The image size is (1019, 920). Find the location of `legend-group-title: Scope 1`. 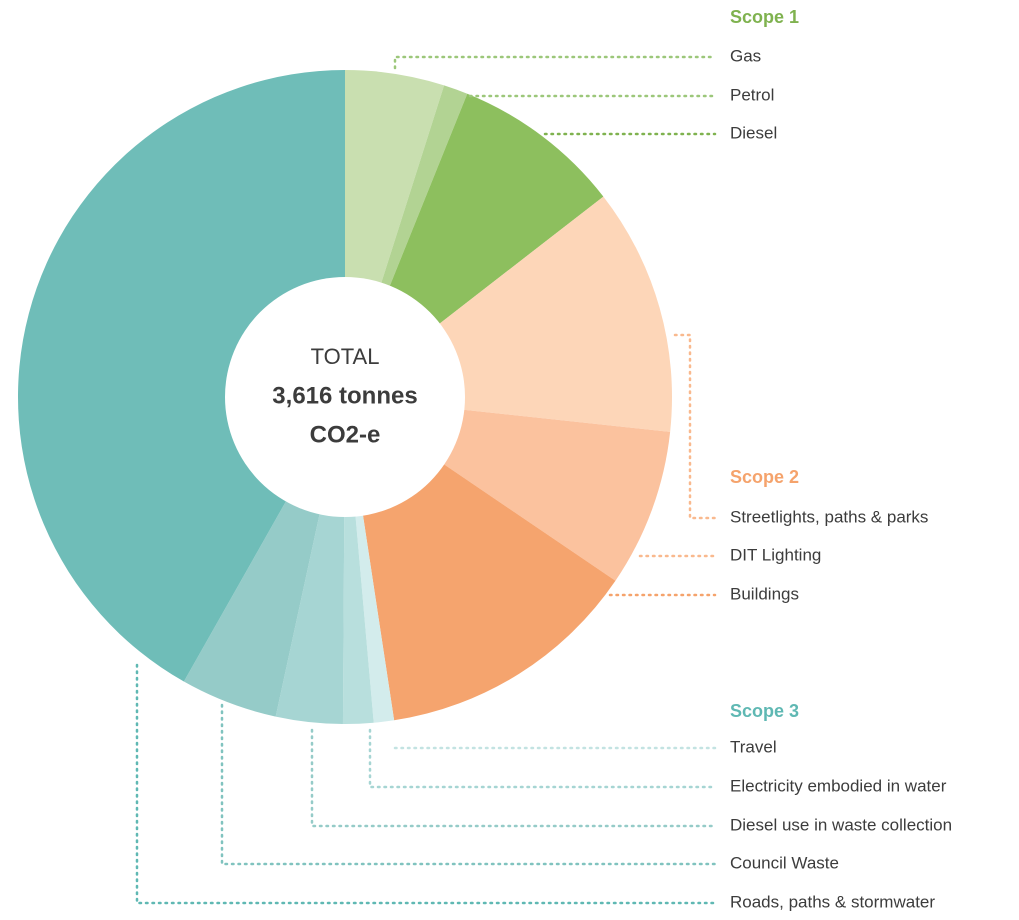

legend-group-title: Scope 1 is located at coordinates (764, 17).